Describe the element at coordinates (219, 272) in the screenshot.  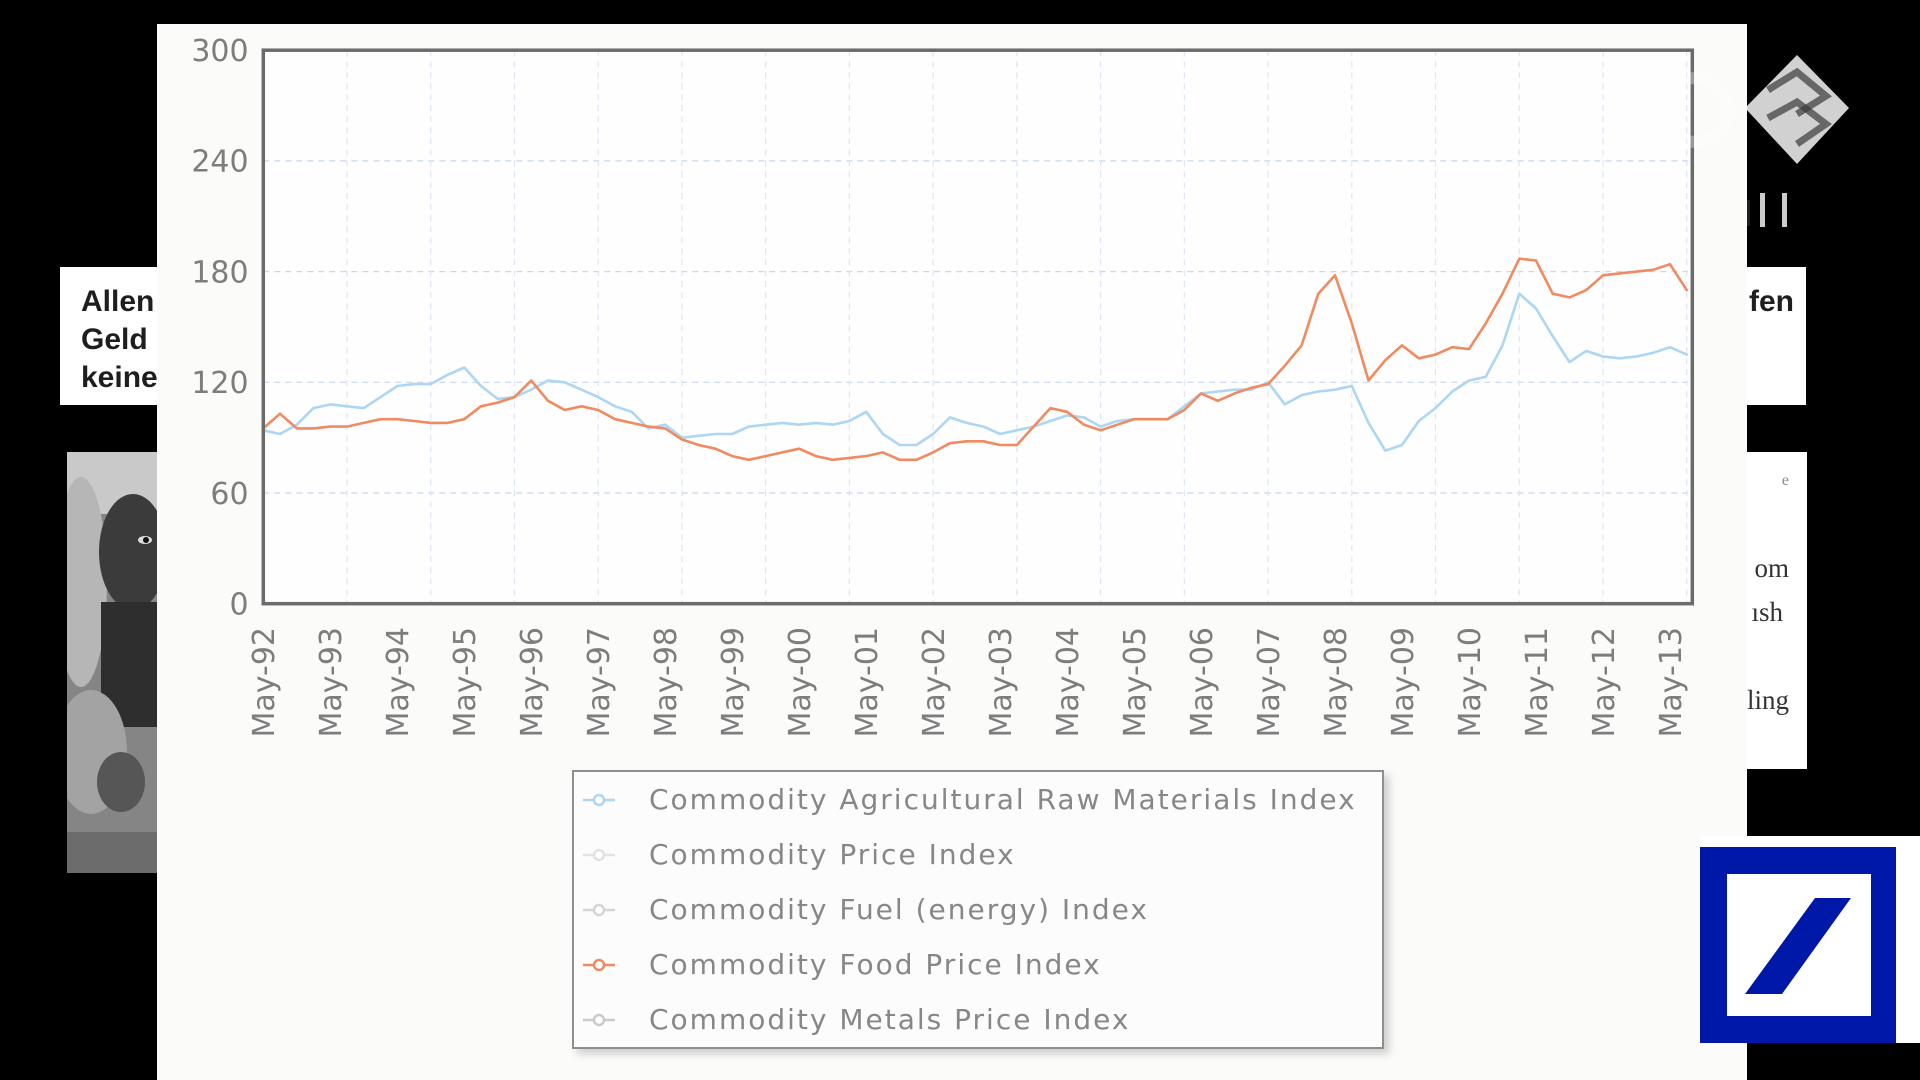
I see `y-tick-label: 180` at that location.